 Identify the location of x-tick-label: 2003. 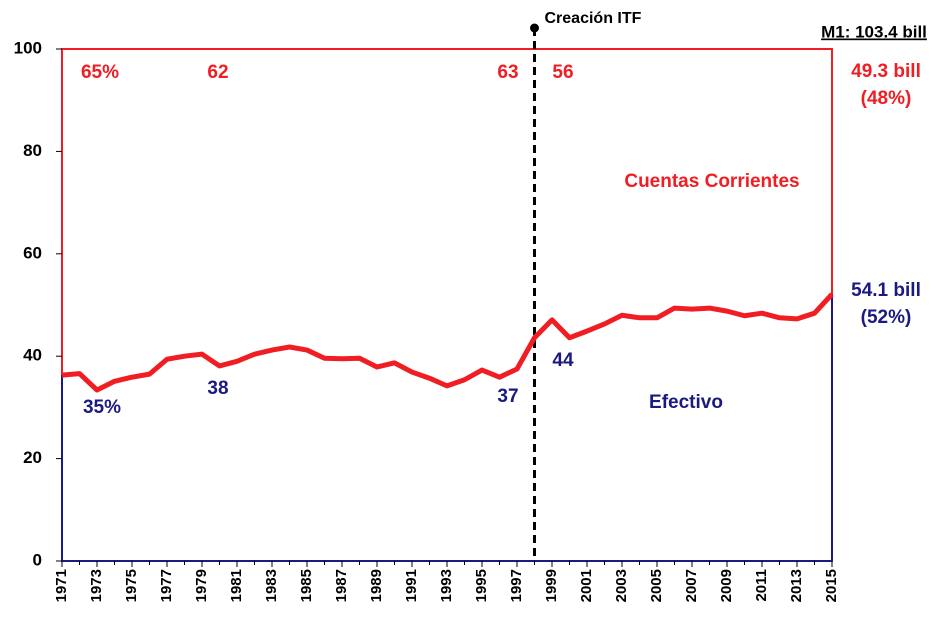
(621, 585).